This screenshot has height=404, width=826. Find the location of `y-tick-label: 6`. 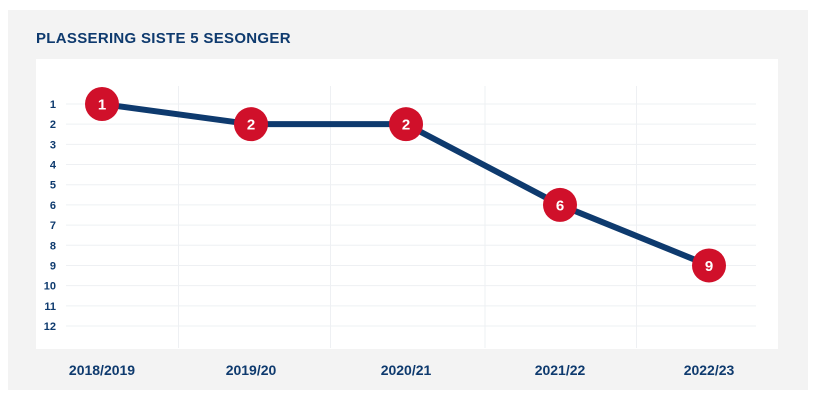

y-tick-label: 6 is located at coordinates (53, 206).